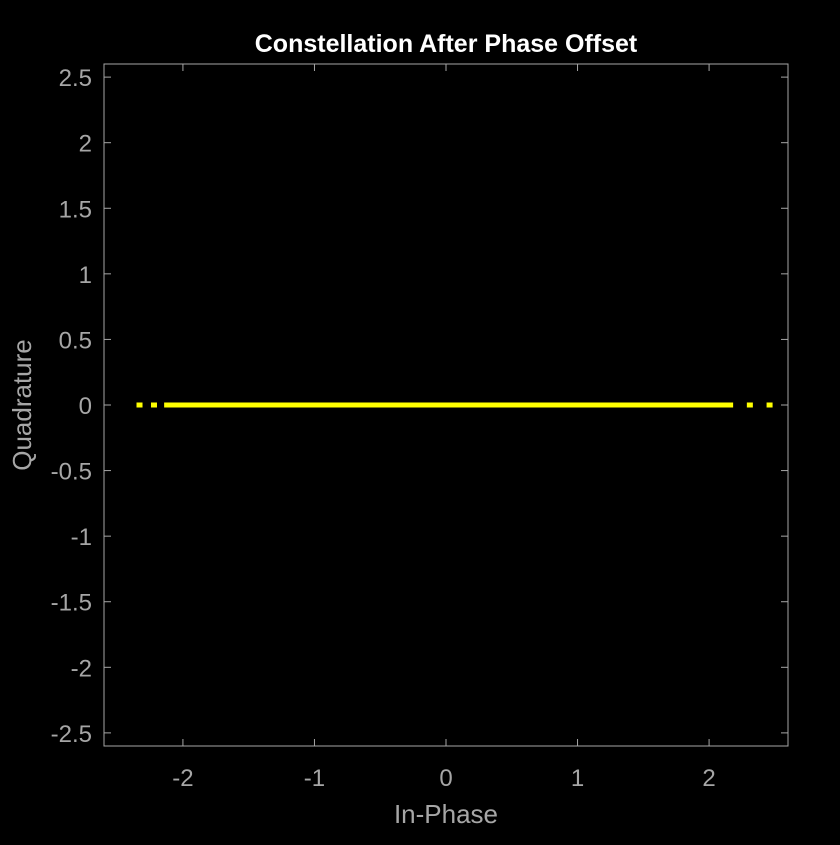 This screenshot has width=840, height=845. Describe the element at coordinates (71, 603) in the screenshot. I see `y-tick-label: -1.5` at that location.